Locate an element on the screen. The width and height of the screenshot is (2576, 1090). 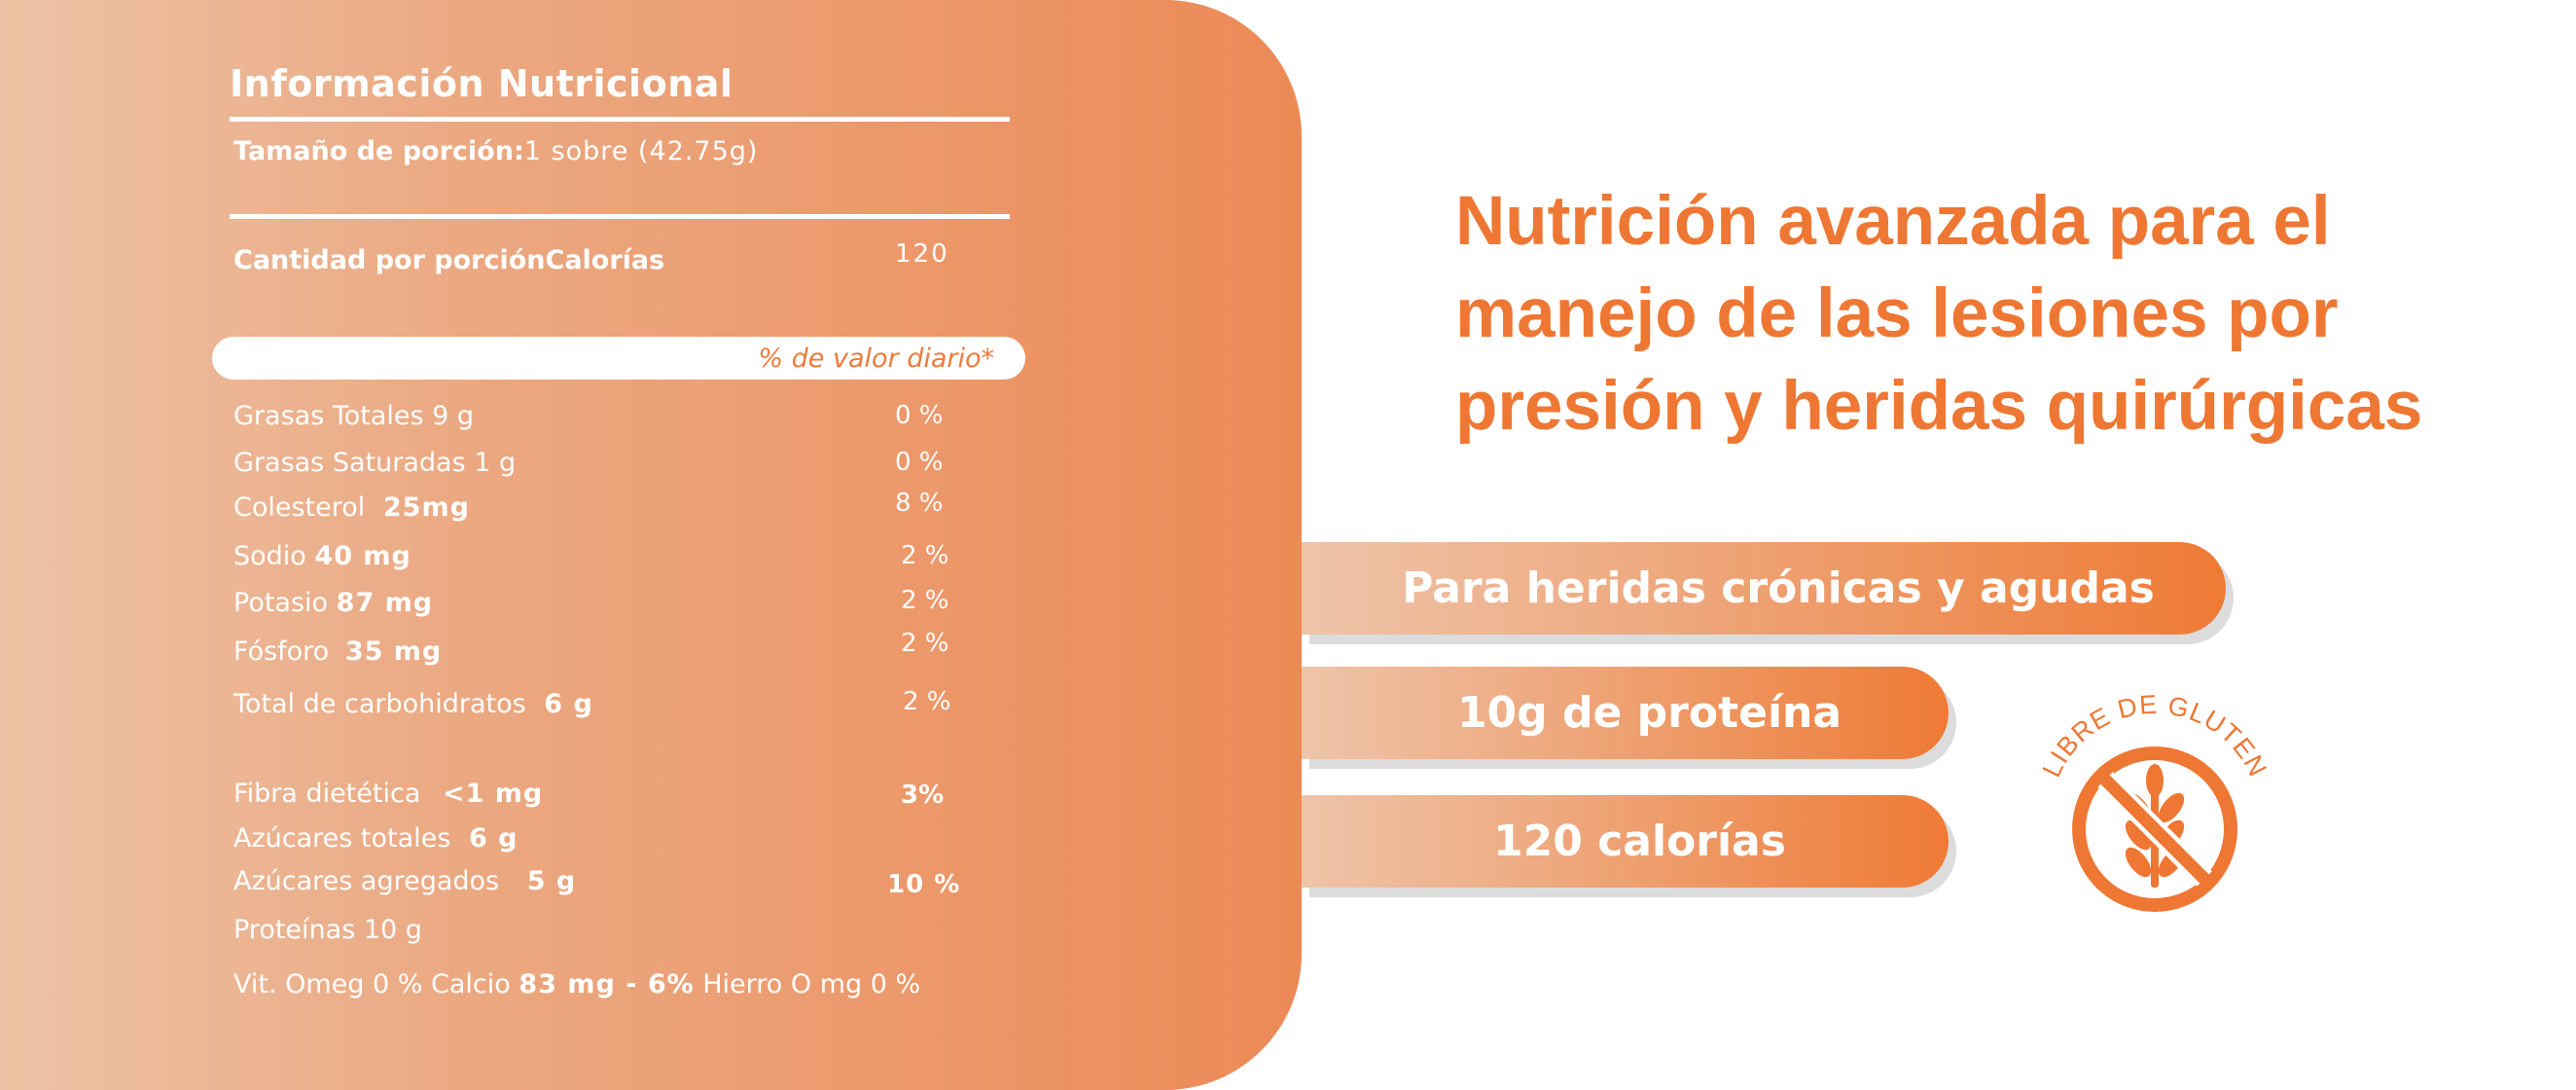
nutrient-row-fiber: Fibra dietética <1 mg is located at coordinates (388, 794).